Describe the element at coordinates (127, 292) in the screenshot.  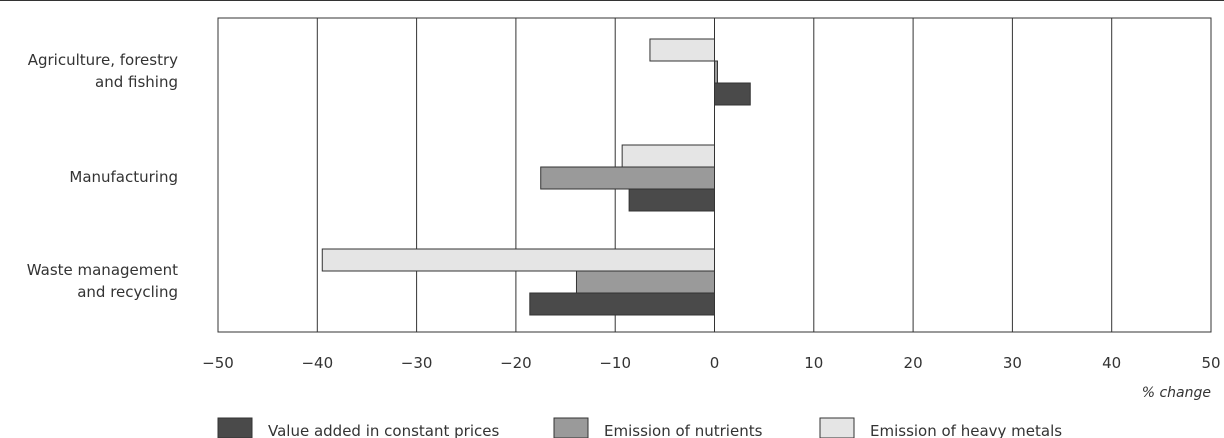
I see `category-label: and recycling` at that location.